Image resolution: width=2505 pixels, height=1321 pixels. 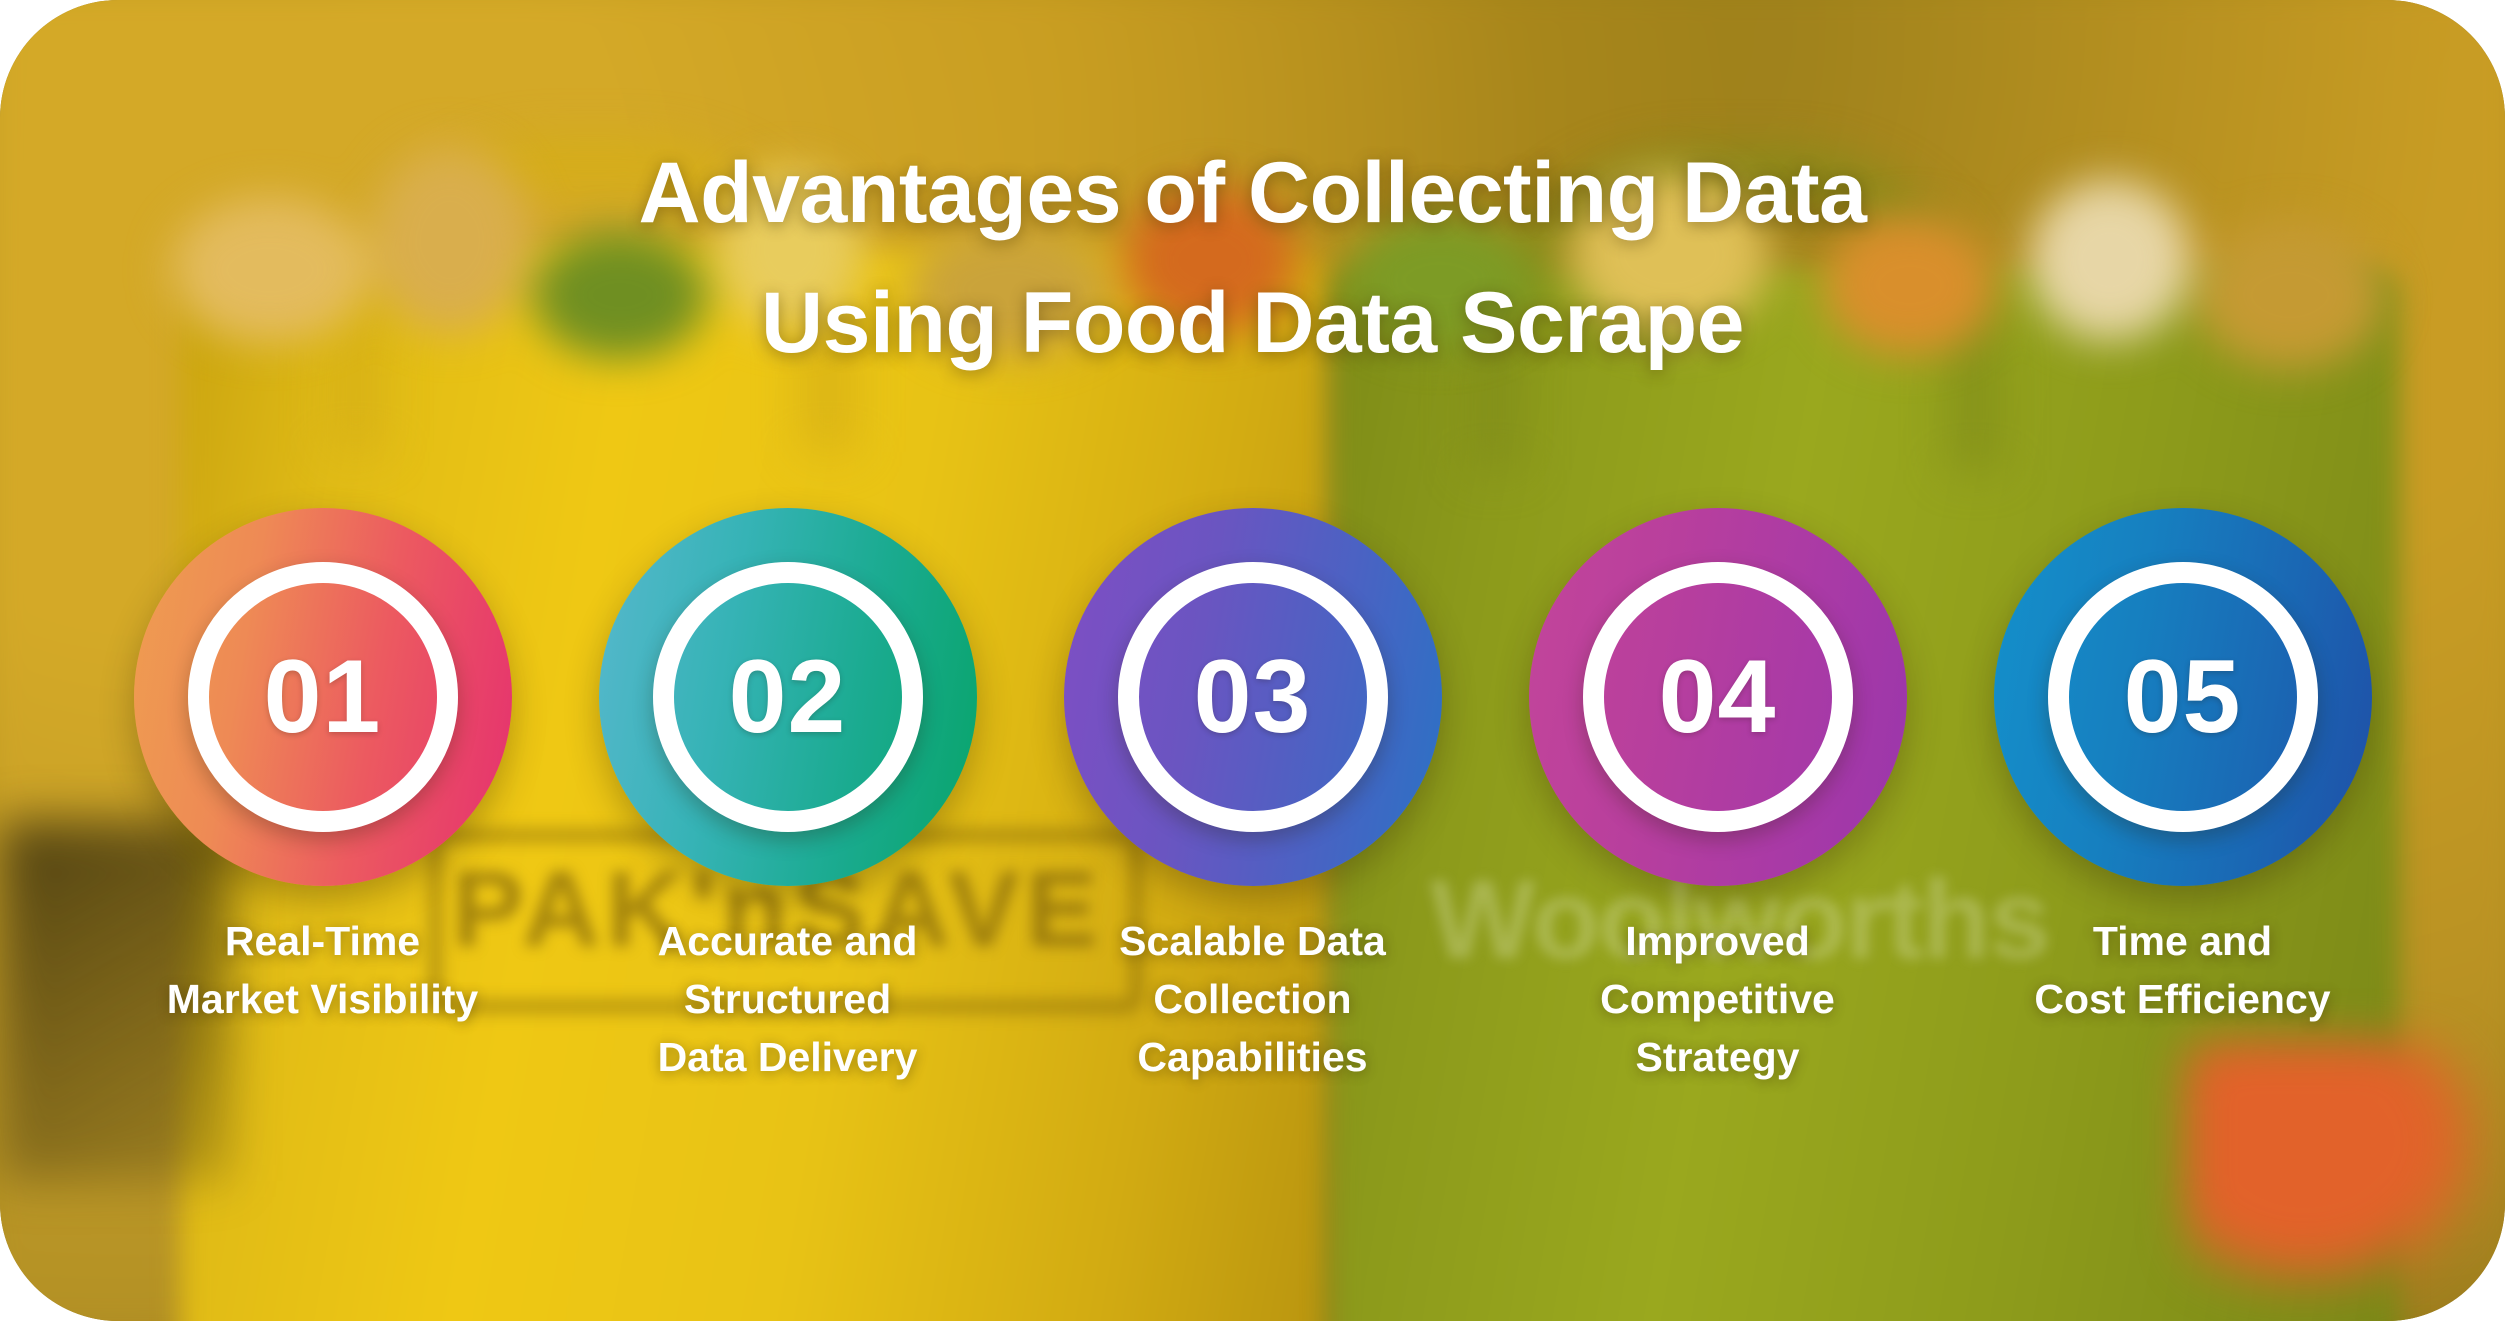 What do you see at coordinates (1252, 193) in the screenshot?
I see `page-title-line-1: Advantages of Collecting Data` at bounding box center [1252, 193].